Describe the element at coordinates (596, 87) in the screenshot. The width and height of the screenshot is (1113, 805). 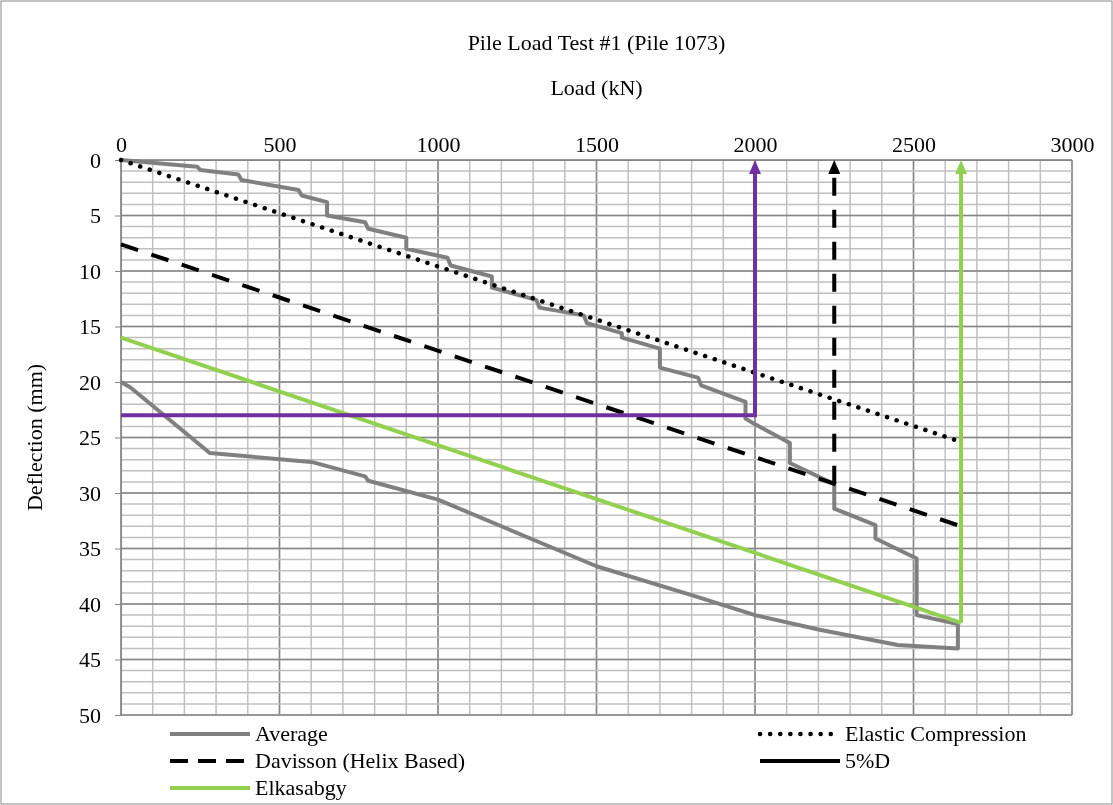
I see `x-axis-title: Load (kN)` at that location.